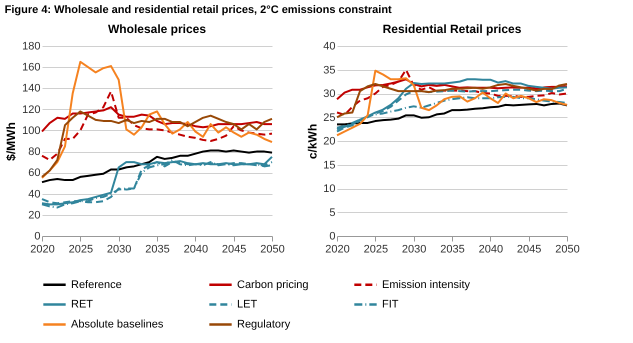 This screenshot has height=343, width=633. What do you see at coordinates (273, 284) in the screenshot?
I see `legend-label: Carbon pricing` at bounding box center [273, 284].